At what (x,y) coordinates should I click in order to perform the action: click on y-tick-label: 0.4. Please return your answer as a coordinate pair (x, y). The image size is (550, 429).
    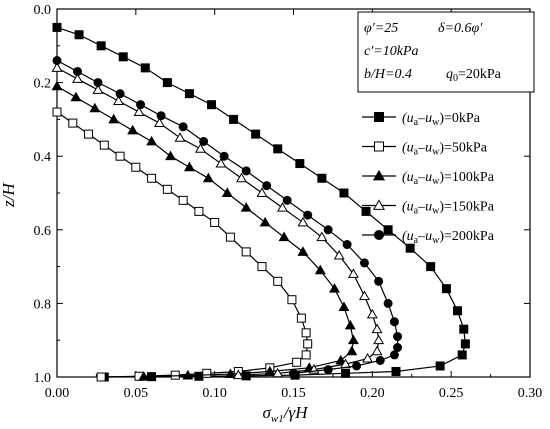
    Looking at the image, I should click on (43, 157).